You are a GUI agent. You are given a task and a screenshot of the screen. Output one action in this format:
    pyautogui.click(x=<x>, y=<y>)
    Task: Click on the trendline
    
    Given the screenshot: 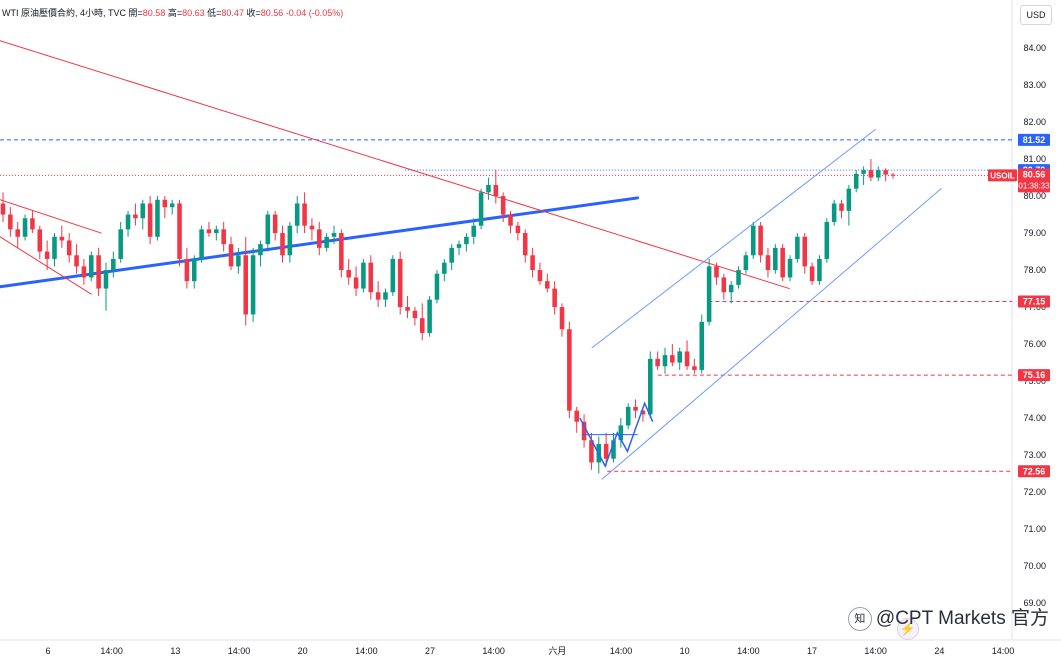 What is the action you would take?
    pyautogui.click(x=46, y=265)
    